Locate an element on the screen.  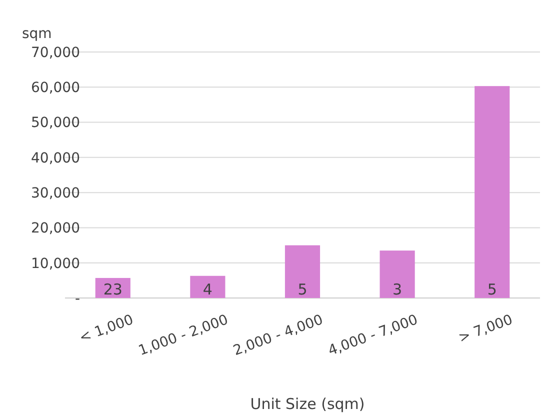
x-tick-label: 4,000 - 7,000 is located at coordinates (373, 336).